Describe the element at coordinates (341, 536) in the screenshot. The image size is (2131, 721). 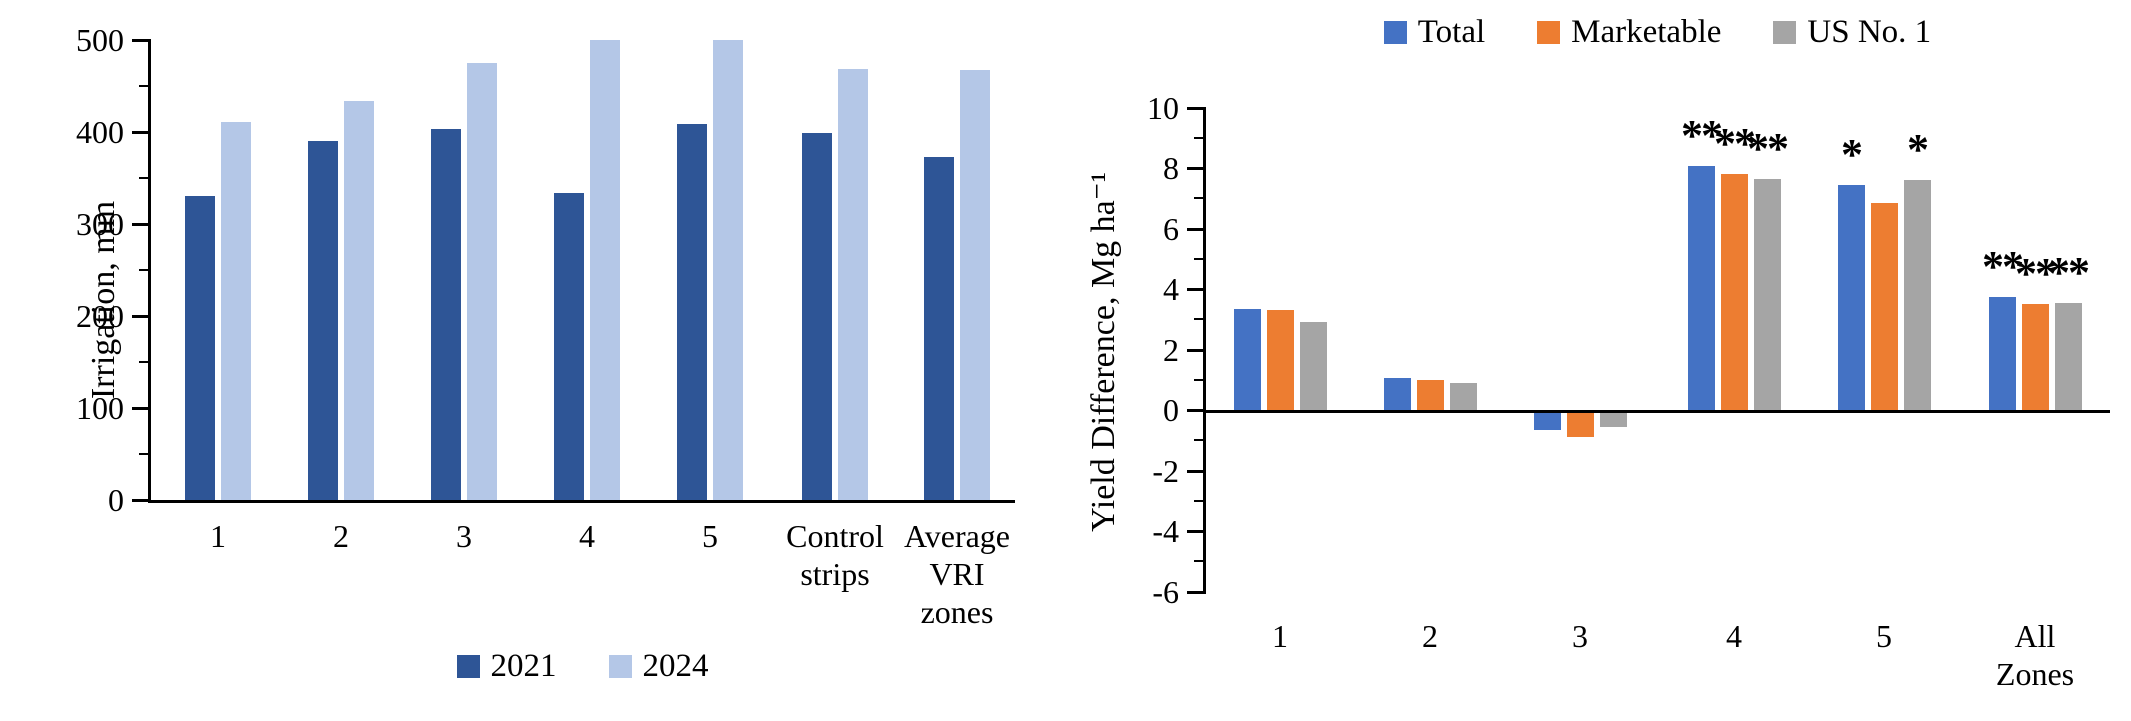
I see `x-category-label: 2` at that location.